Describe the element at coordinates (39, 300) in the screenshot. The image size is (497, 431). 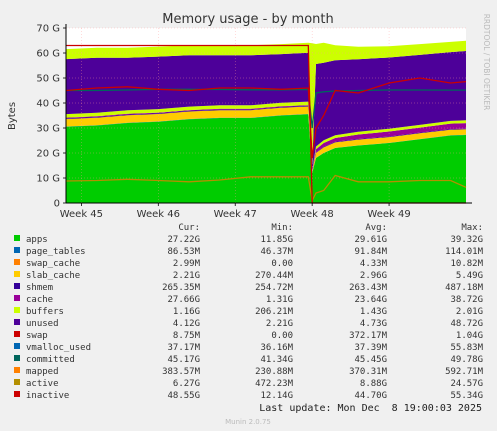
I see `legend-name: cache` at that location.